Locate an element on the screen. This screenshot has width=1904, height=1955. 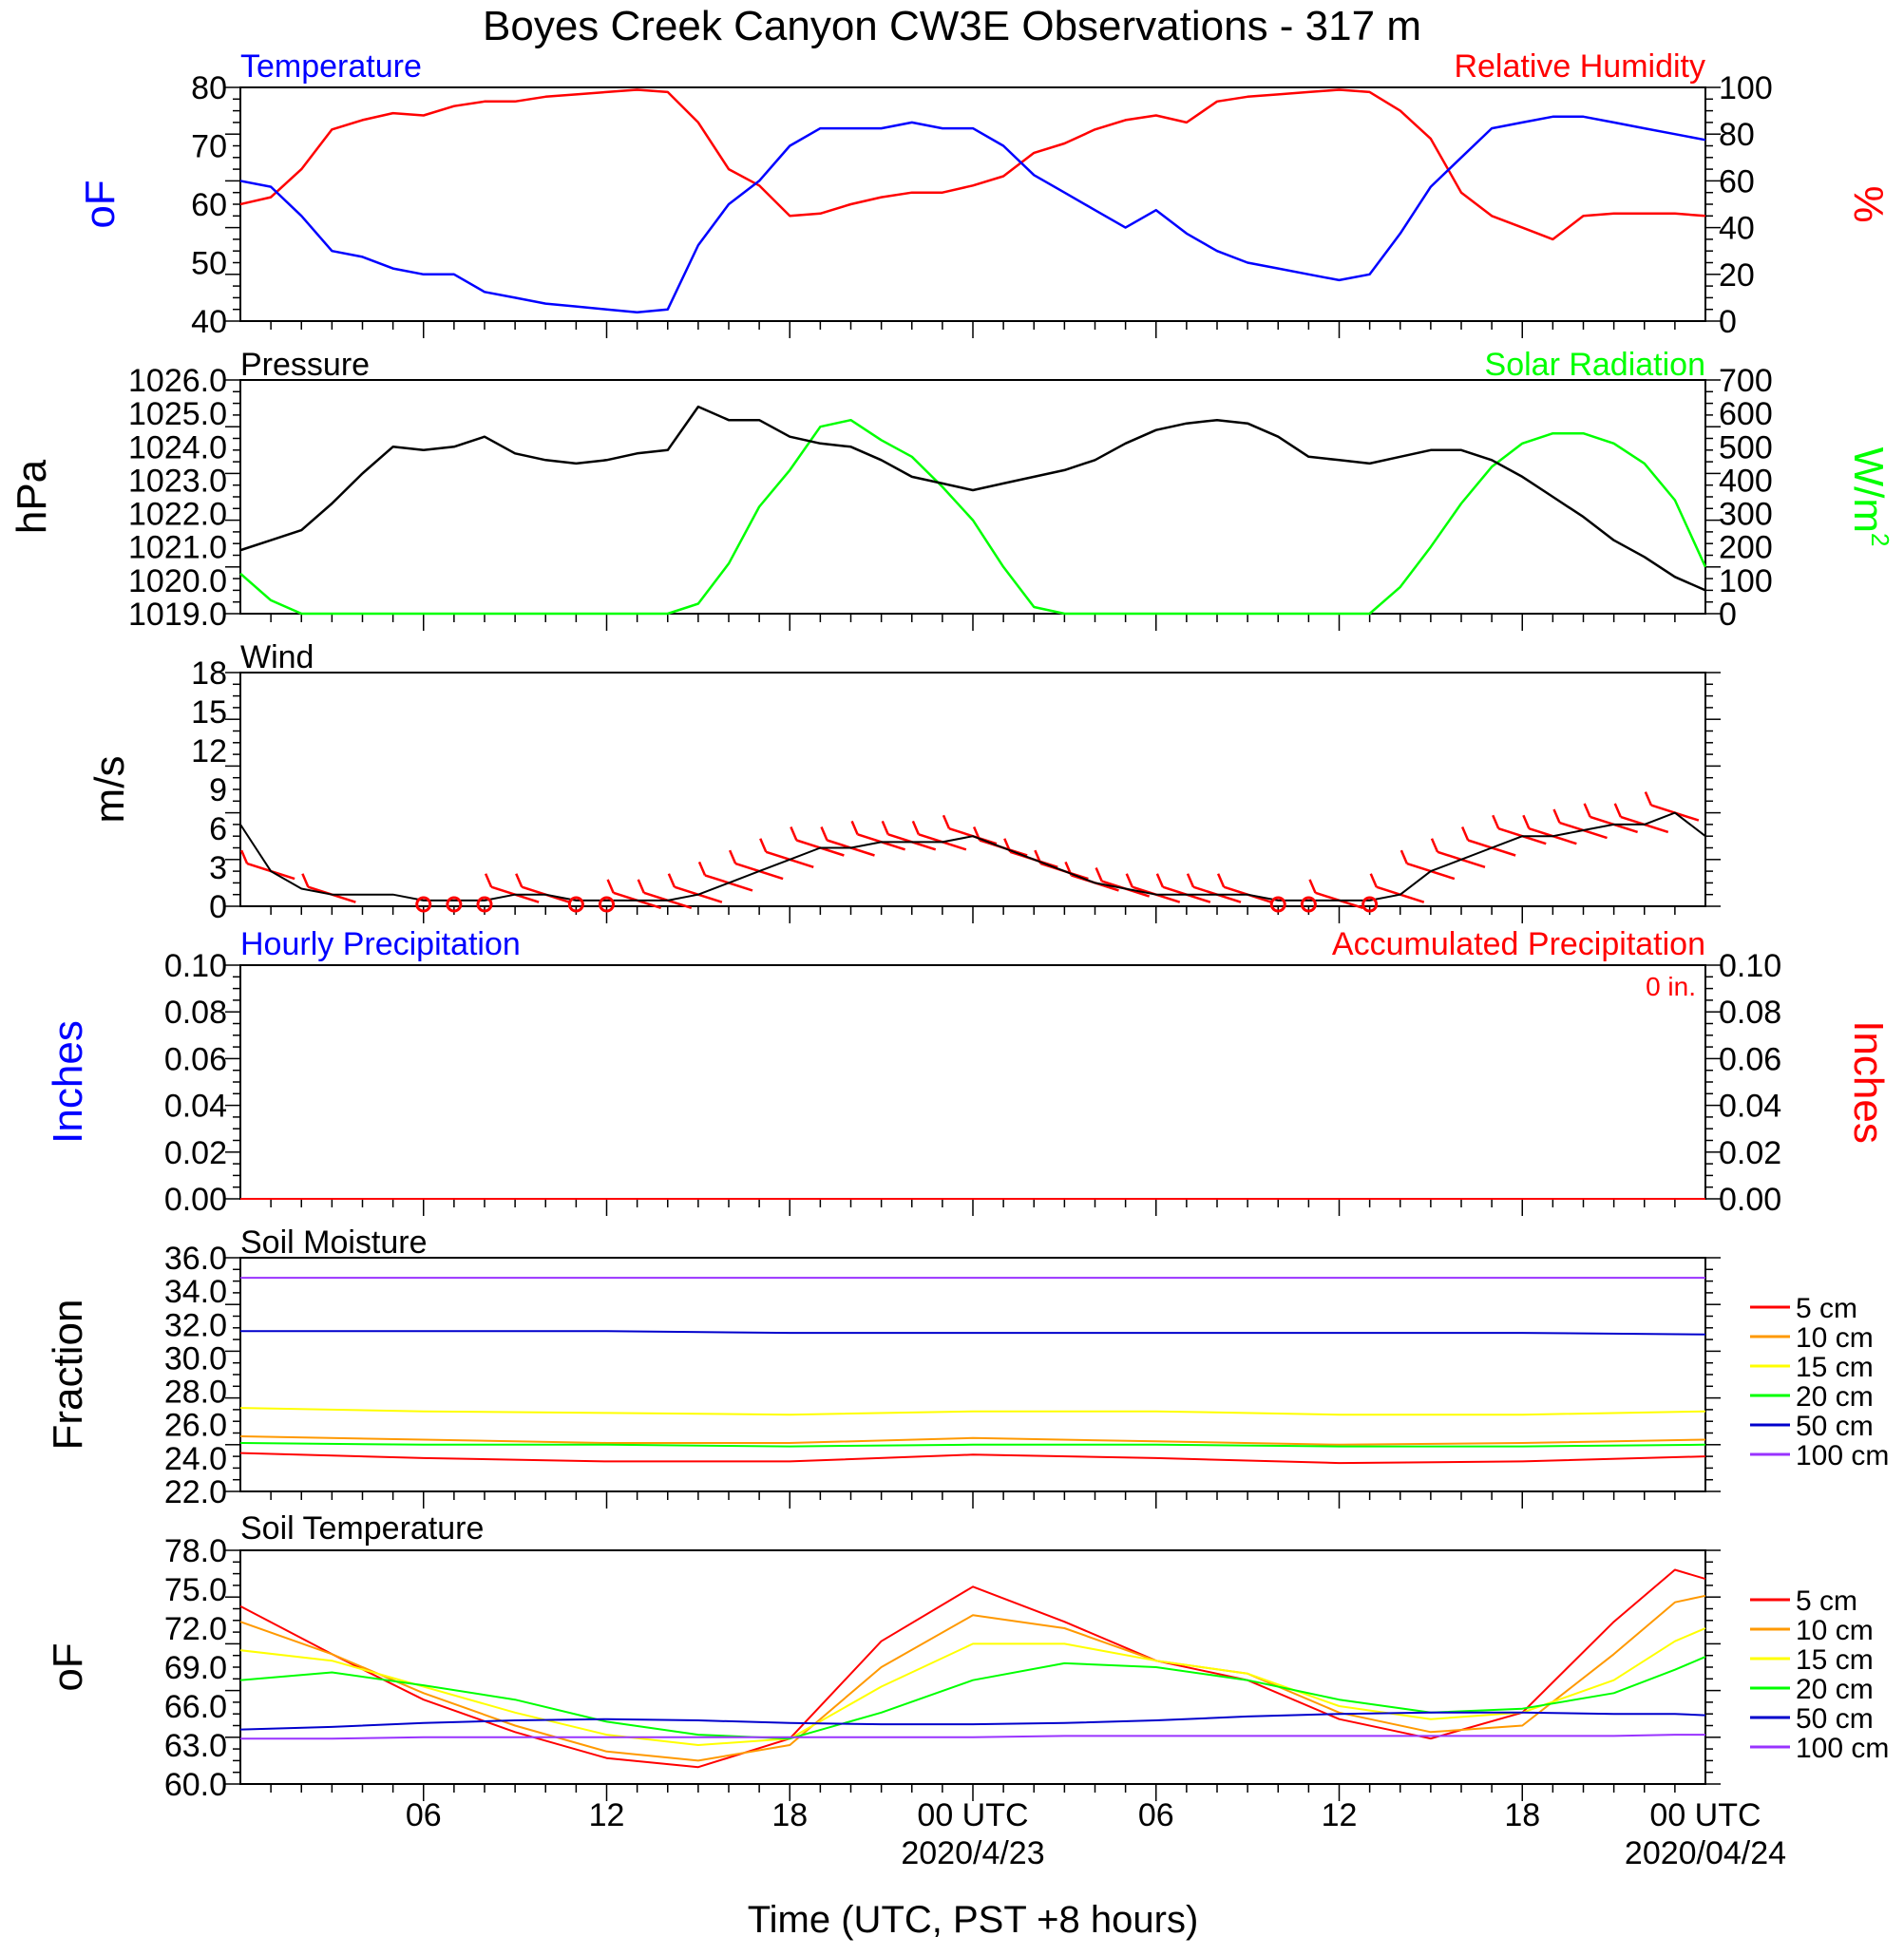
pressure-tick-label: 1021.0 is located at coordinates (178, 548).